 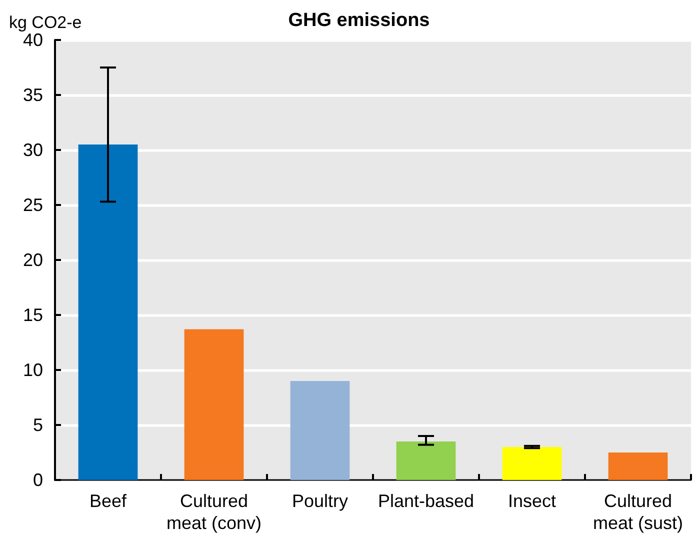 I want to click on y-tick-label: 30, so click(x=32, y=150).